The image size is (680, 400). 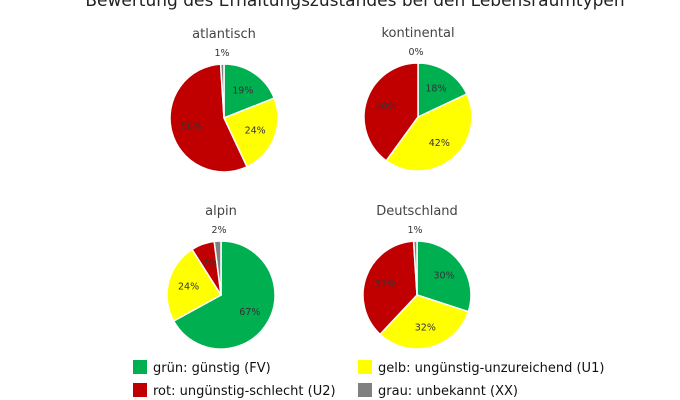 I want to click on data-label: 7%, so click(x=209, y=263).